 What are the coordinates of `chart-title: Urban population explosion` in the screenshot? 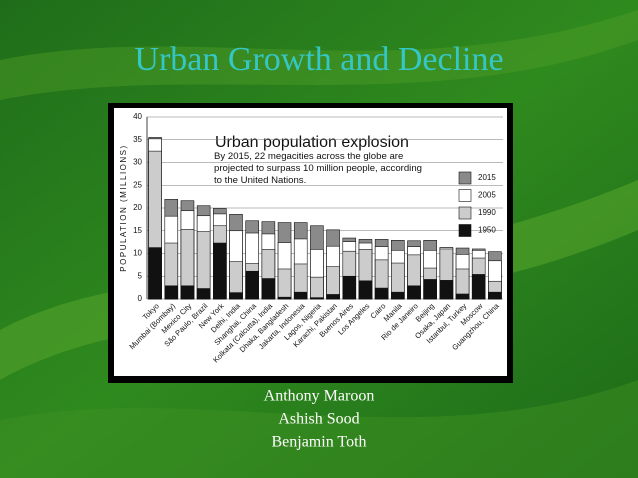 It's located at (312, 142).